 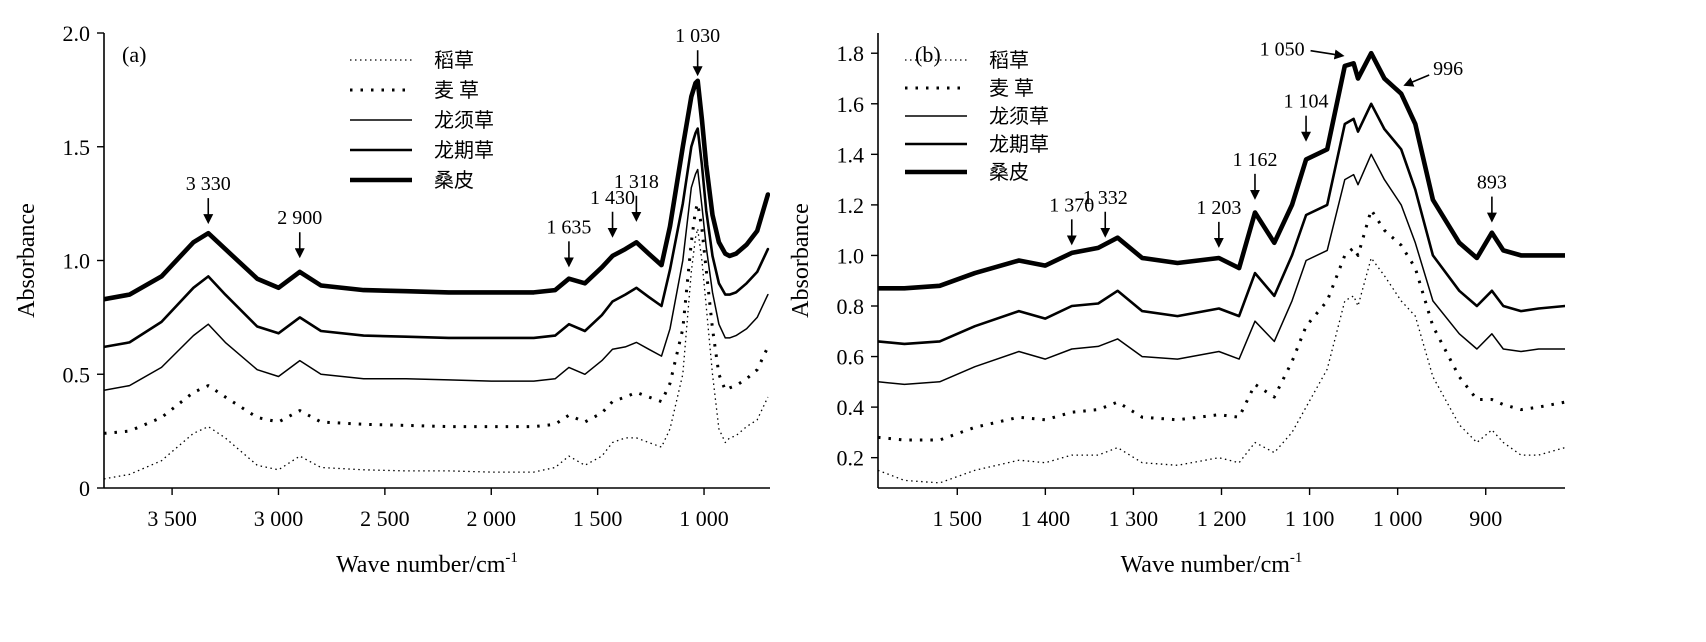 What do you see at coordinates (851, 205) in the screenshot?
I see `y-tick-label: 1.2` at bounding box center [851, 205].